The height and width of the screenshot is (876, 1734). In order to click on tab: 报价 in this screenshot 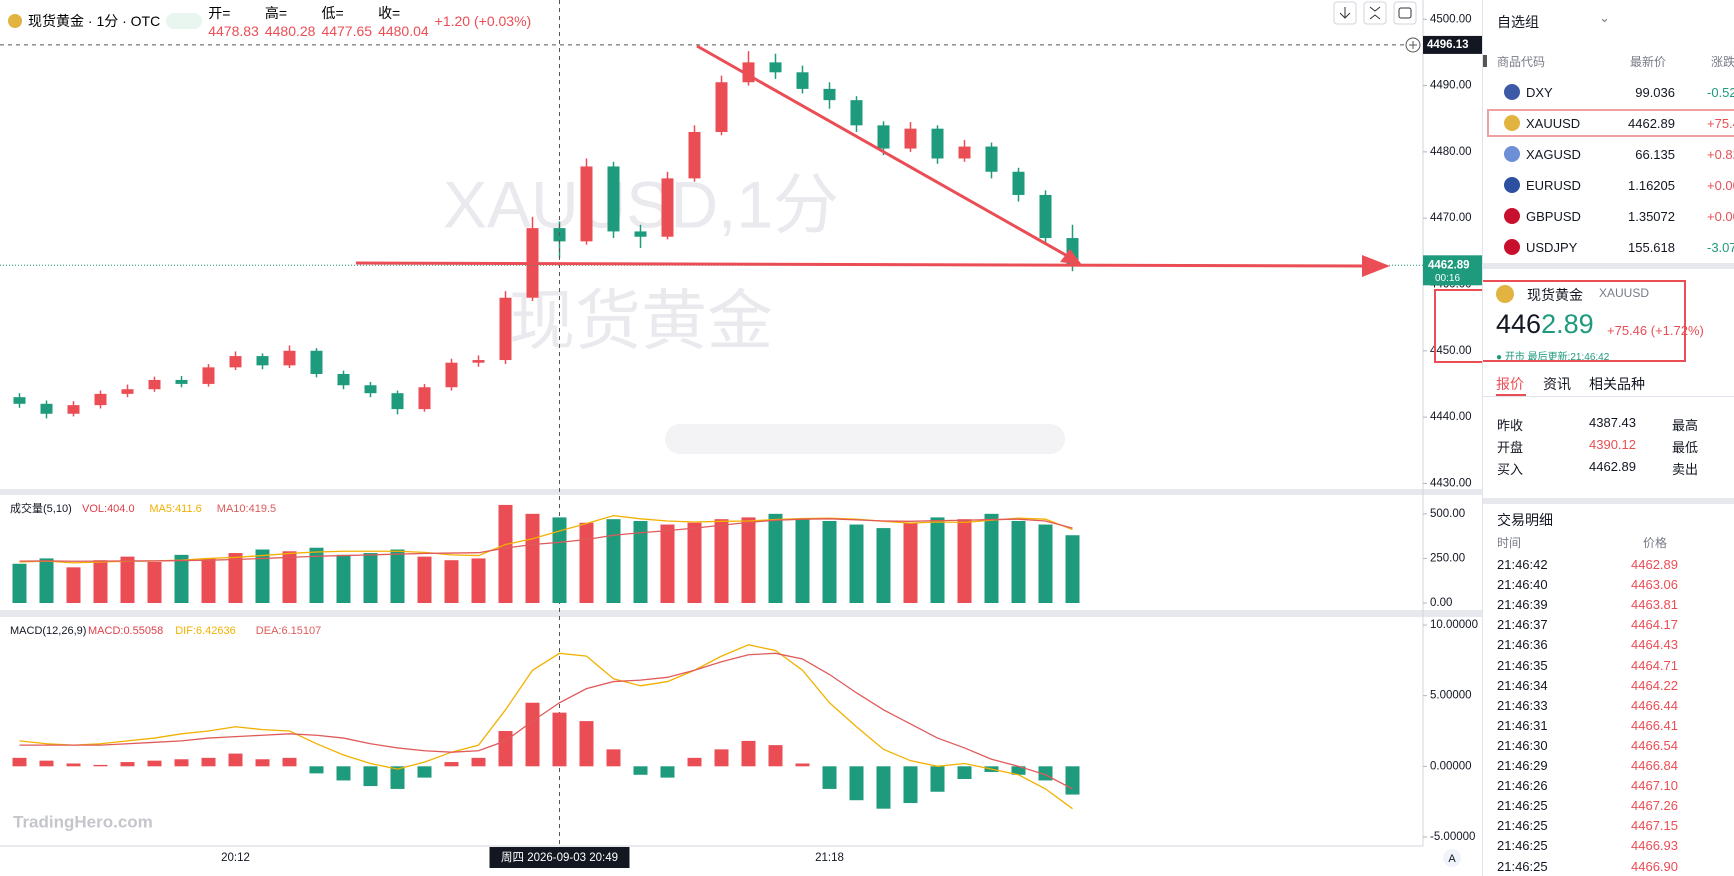, I will do `click(1510, 384)`.